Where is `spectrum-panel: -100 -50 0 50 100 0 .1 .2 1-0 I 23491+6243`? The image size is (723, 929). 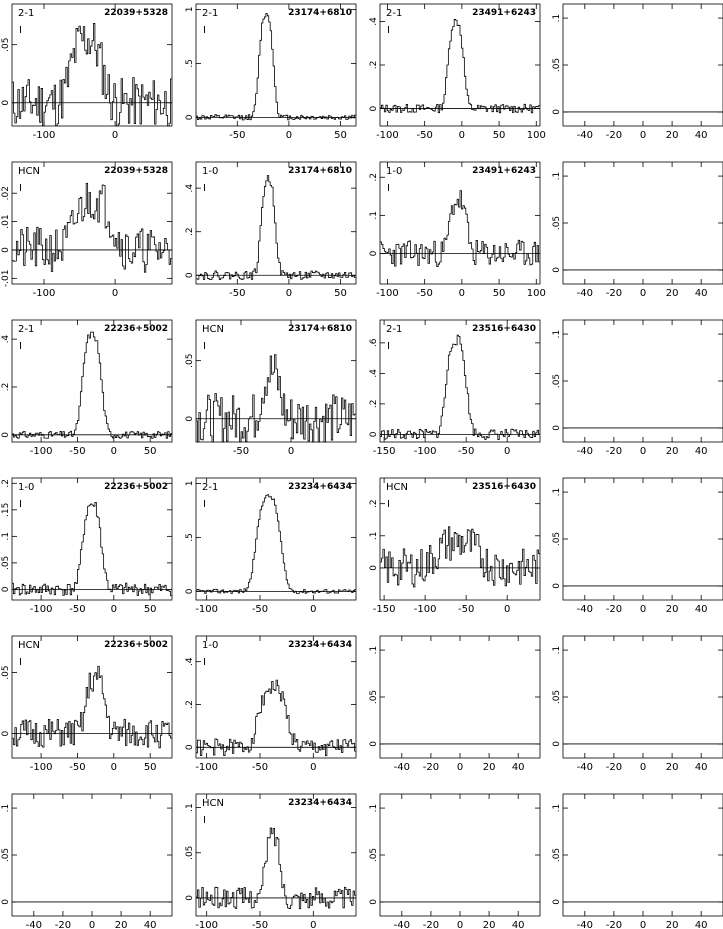 spectrum-panel: -100 -50 0 50 100 0 .1 .2 1-0 I 23491+6243 is located at coordinates (457, 230).